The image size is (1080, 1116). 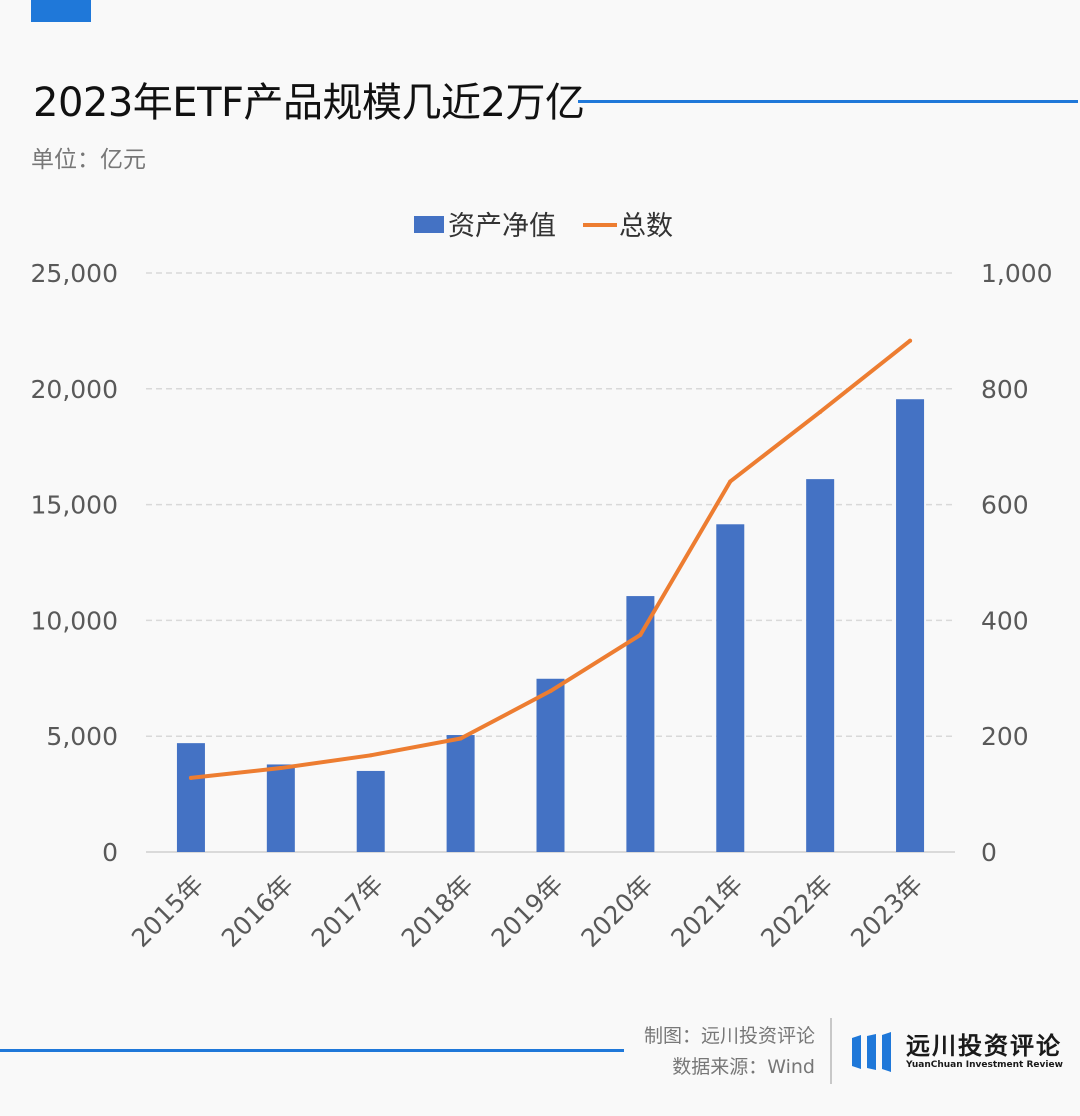 I want to click on bar-2023年, so click(x=910, y=625).